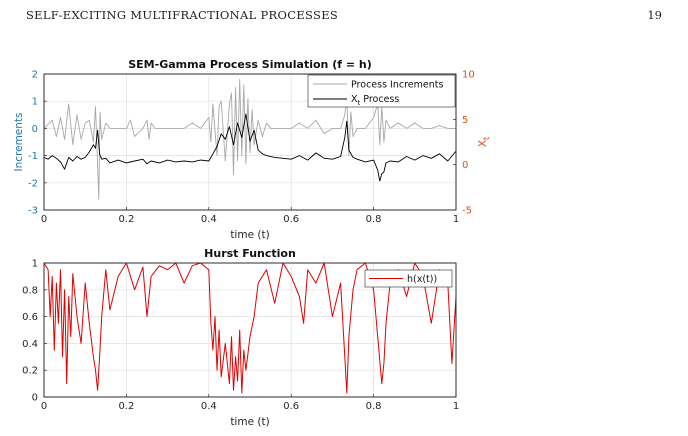  What do you see at coordinates (249, 422) in the screenshot?
I see `chart2-x-label: time (t)` at bounding box center [249, 422].